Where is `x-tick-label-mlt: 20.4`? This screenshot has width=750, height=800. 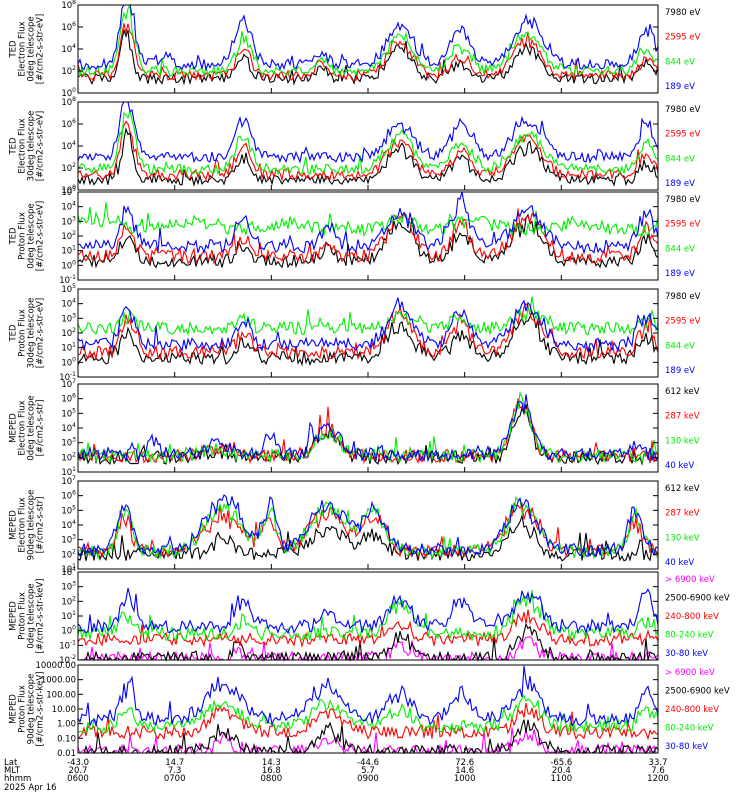
x-tick-label-mlt: 20.4 is located at coordinates (561, 771).